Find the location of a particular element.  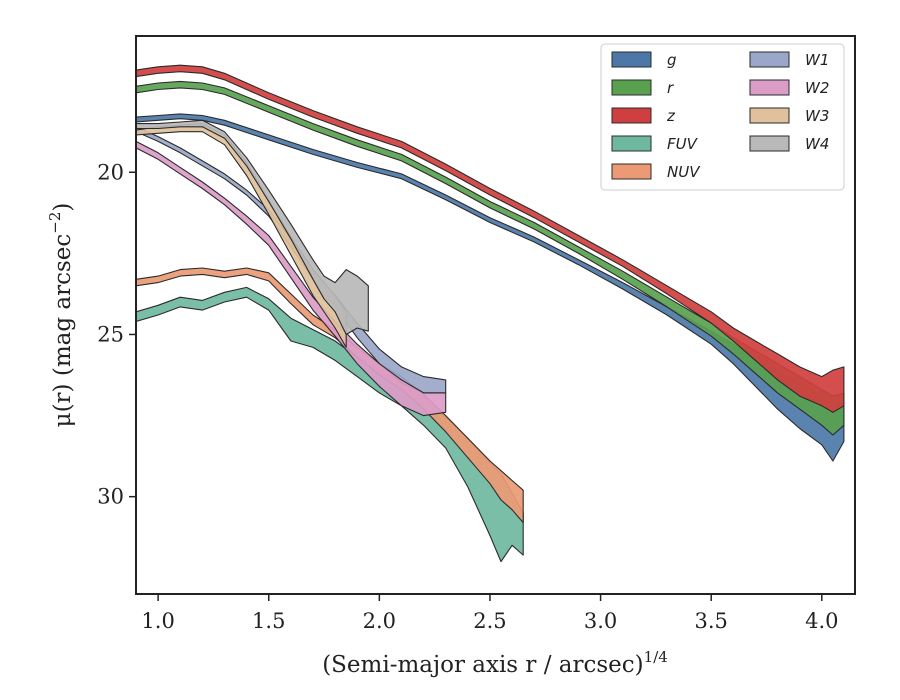

legend-item-z: z is located at coordinates (643, 116).